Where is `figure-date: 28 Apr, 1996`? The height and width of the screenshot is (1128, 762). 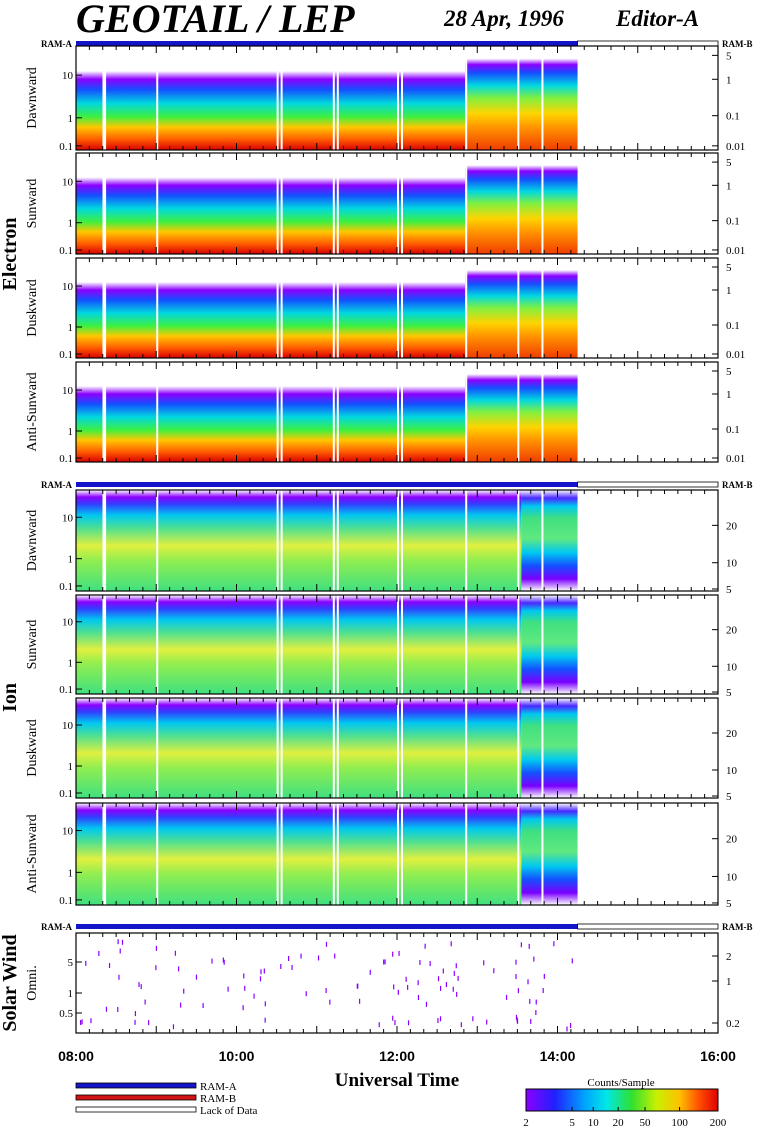 figure-date: 28 Apr, 1996 is located at coordinates (503, 18).